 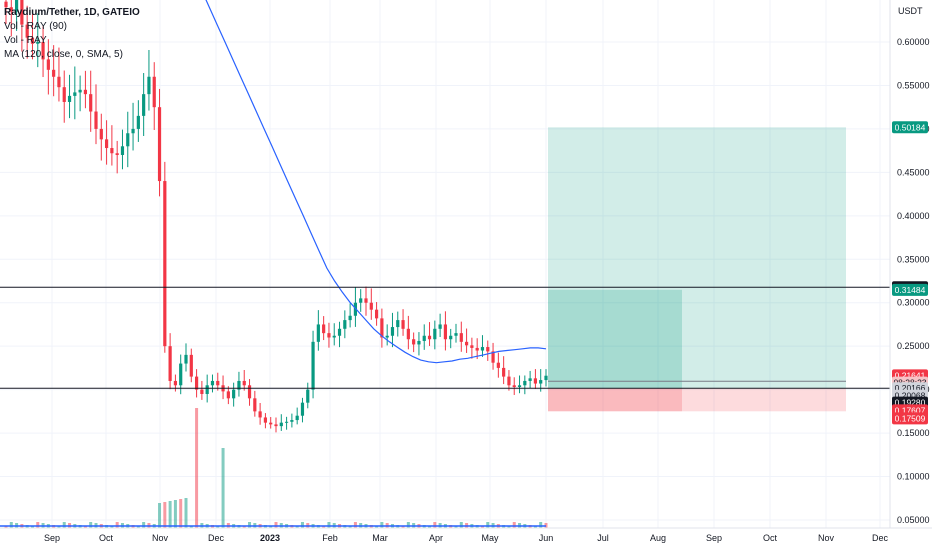 I want to click on price-tick-label: 0.10000, so click(x=913, y=477).